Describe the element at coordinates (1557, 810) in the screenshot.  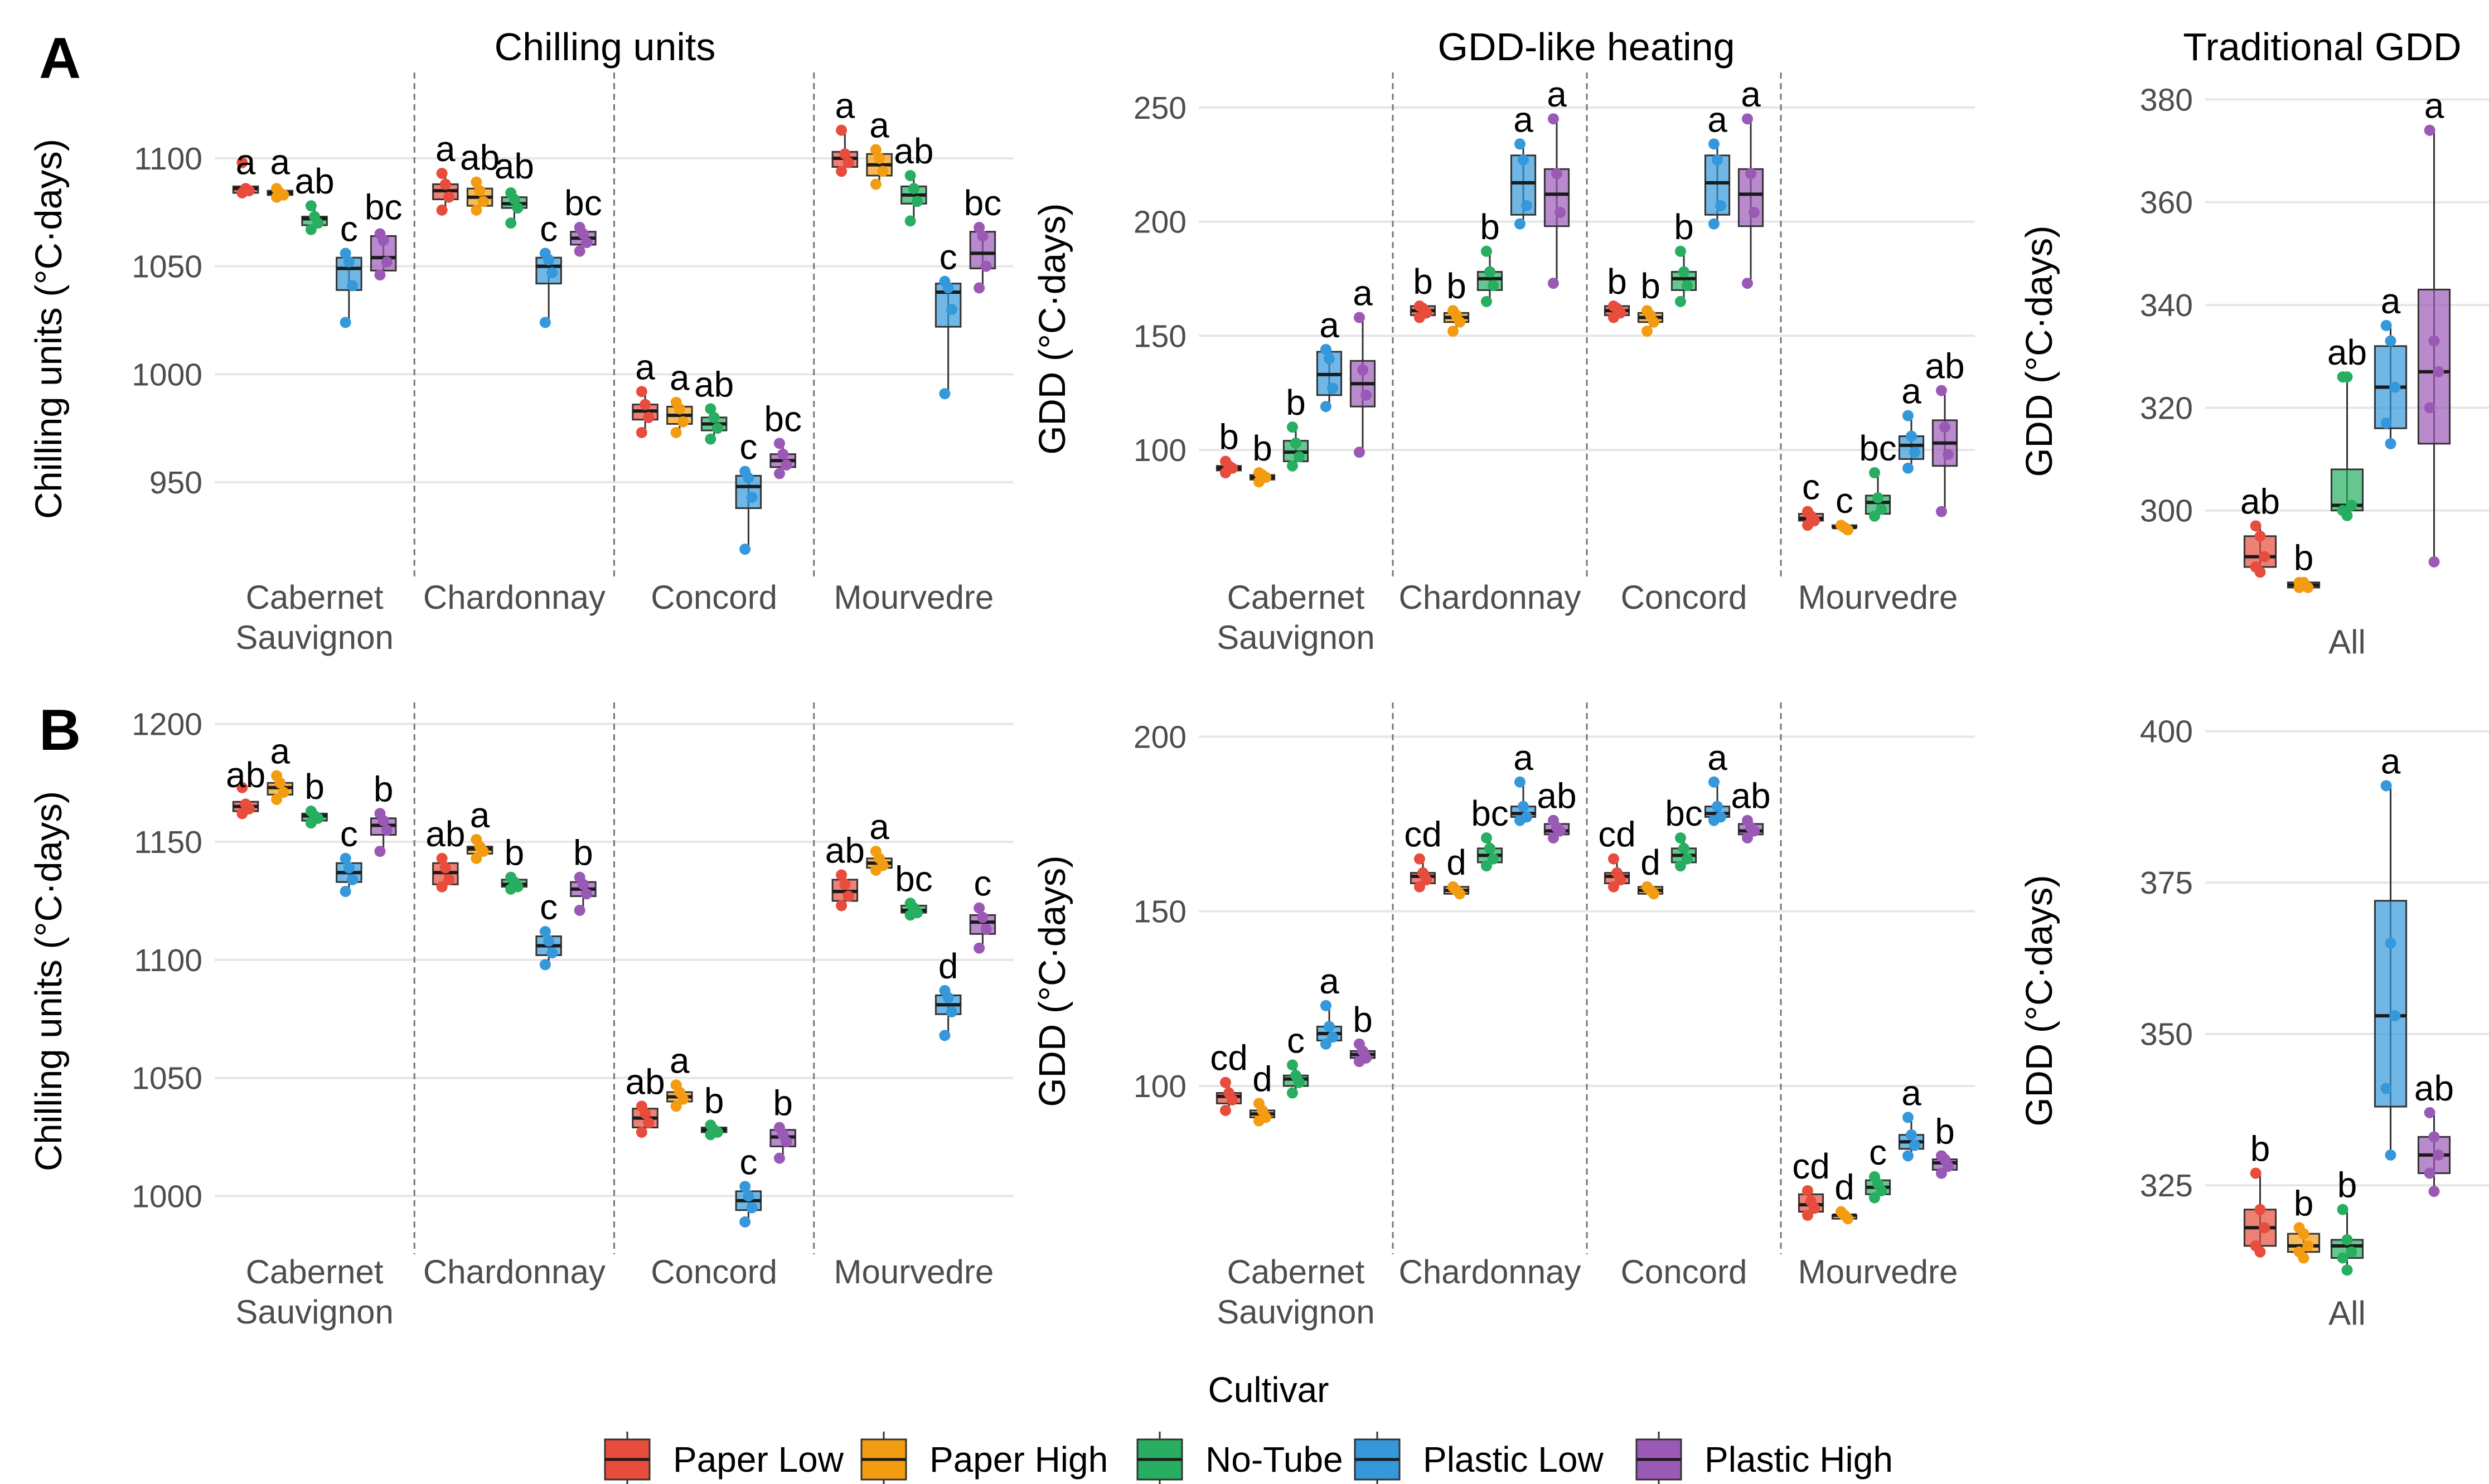
I see `box-plastic-high: ab` at that location.